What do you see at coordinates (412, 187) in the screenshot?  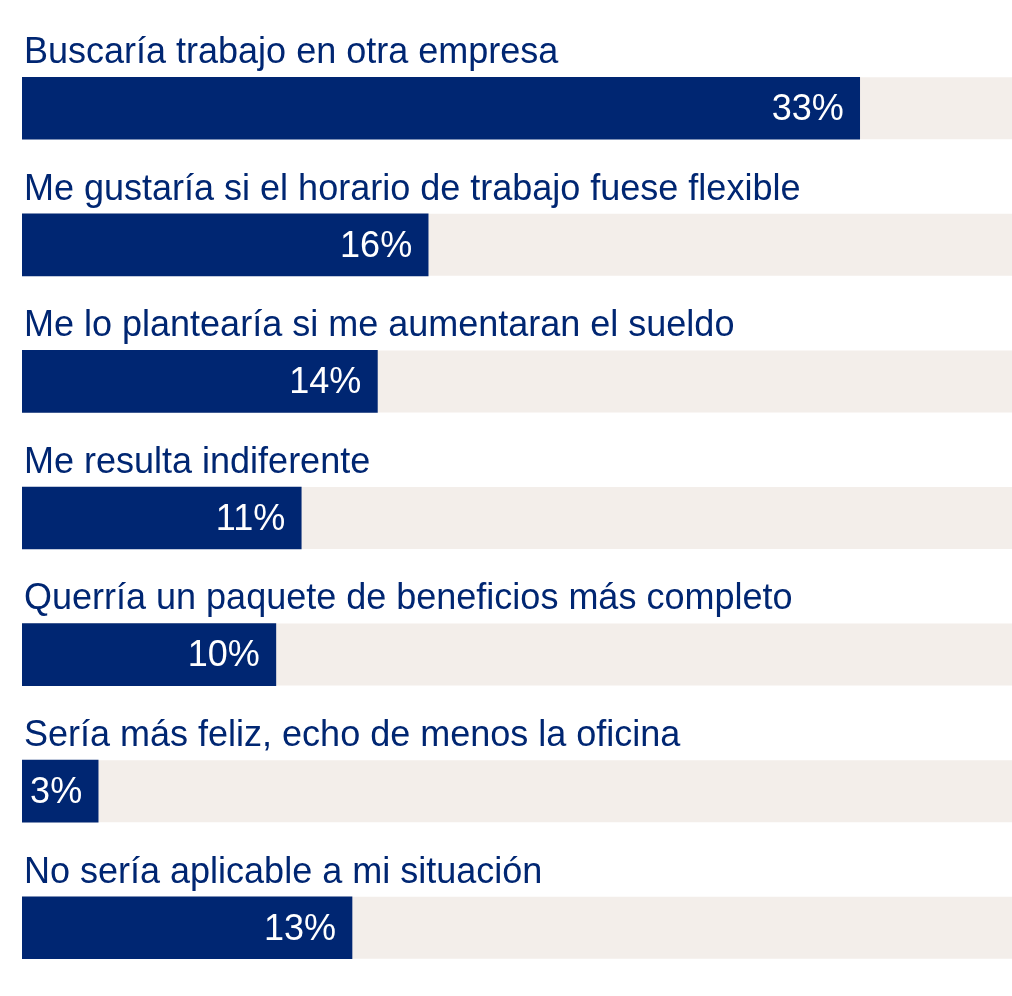 I see `y-tick-label: Me gustaría si el horario de trabajo fuese flexible` at bounding box center [412, 187].